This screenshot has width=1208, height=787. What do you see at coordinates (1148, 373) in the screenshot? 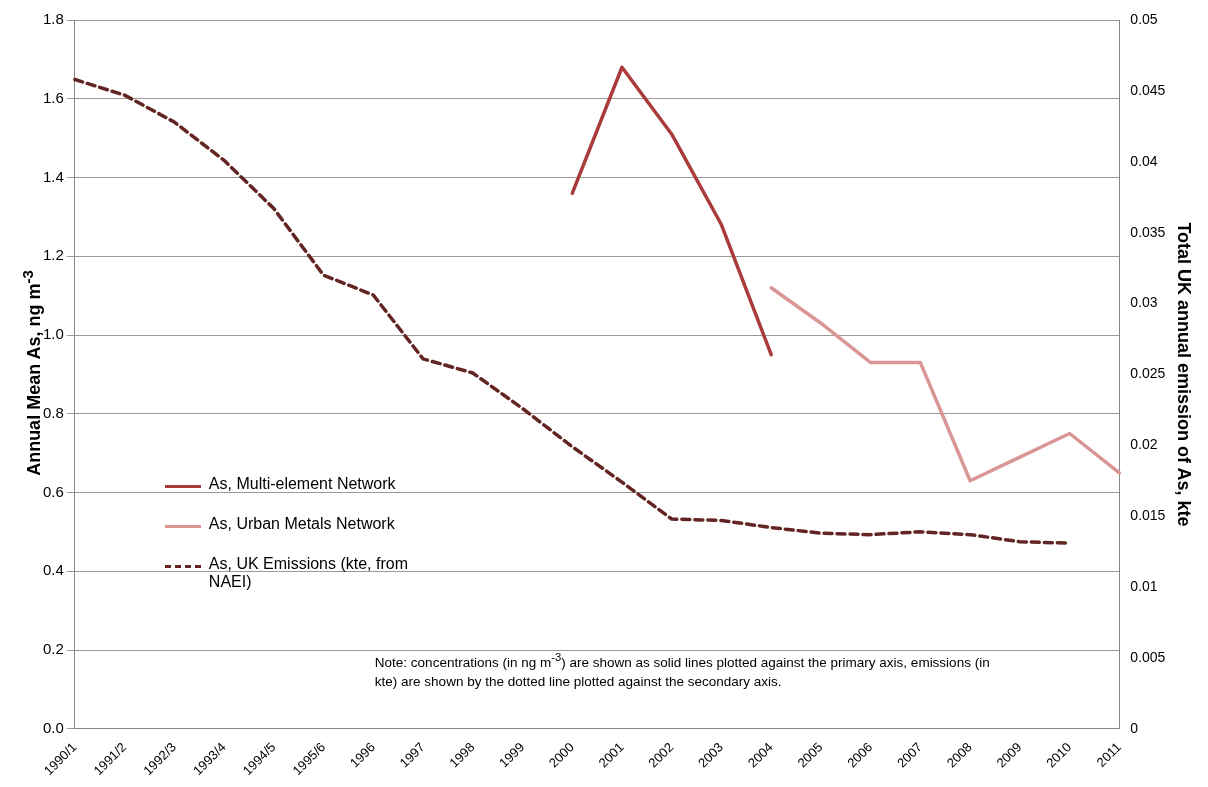
I see `y2-tick-label: 0.025` at bounding box center [1148, 373].